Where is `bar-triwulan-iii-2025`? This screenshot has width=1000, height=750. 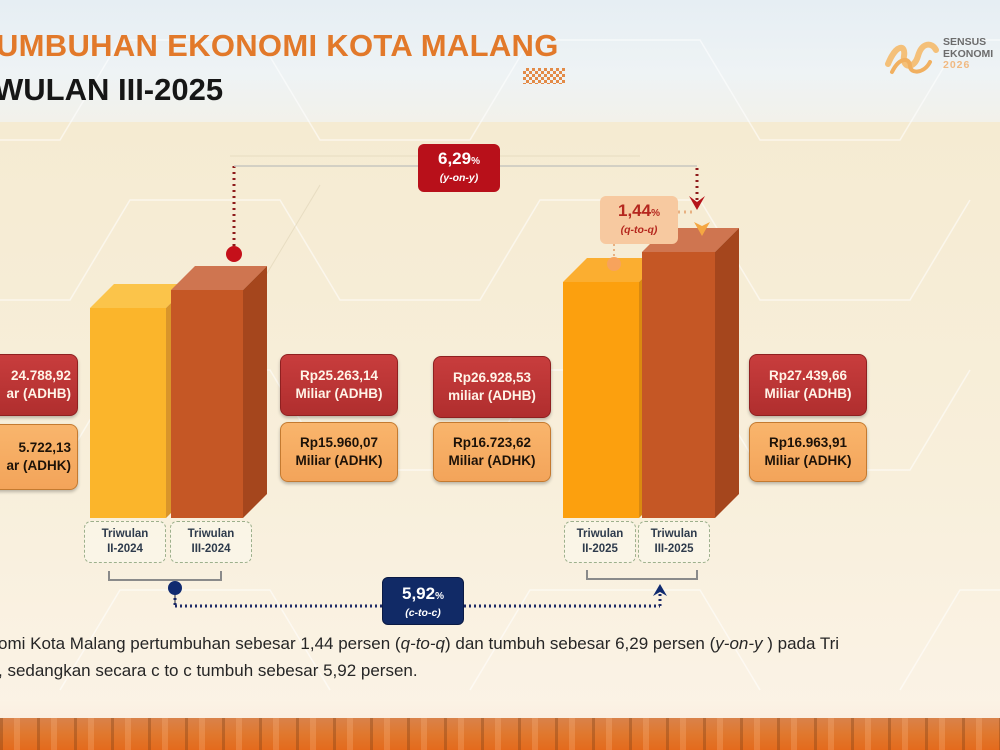 bar-triwulan-iii-2025 is located at coordinates (690, 373).